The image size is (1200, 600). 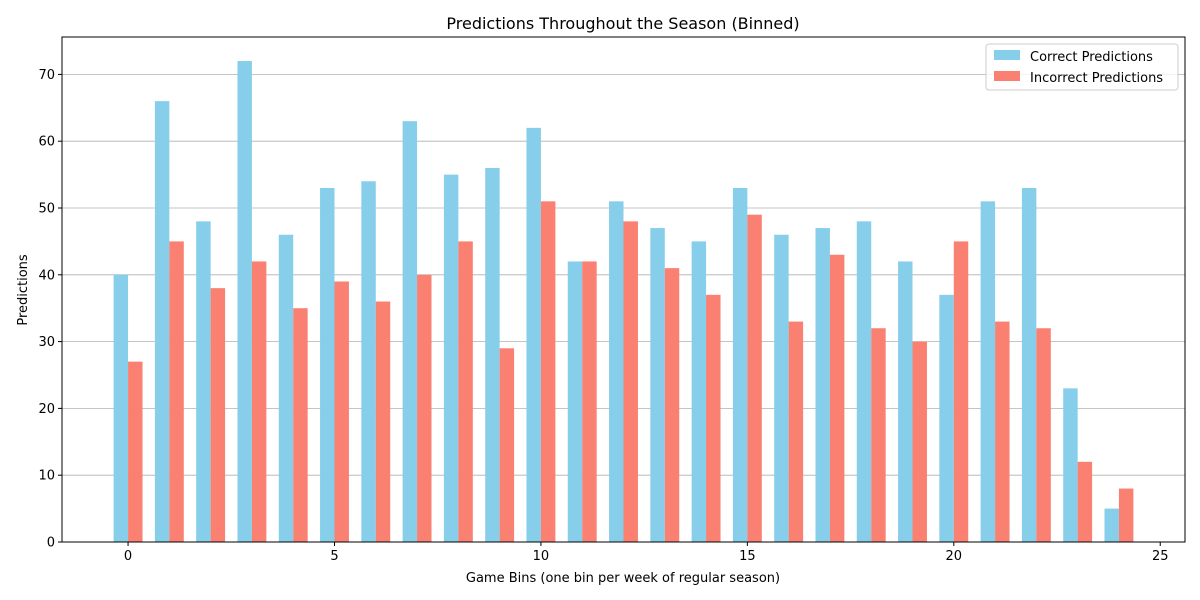 I want to click on x-tick-label: 20, so click(x=954, y=556).